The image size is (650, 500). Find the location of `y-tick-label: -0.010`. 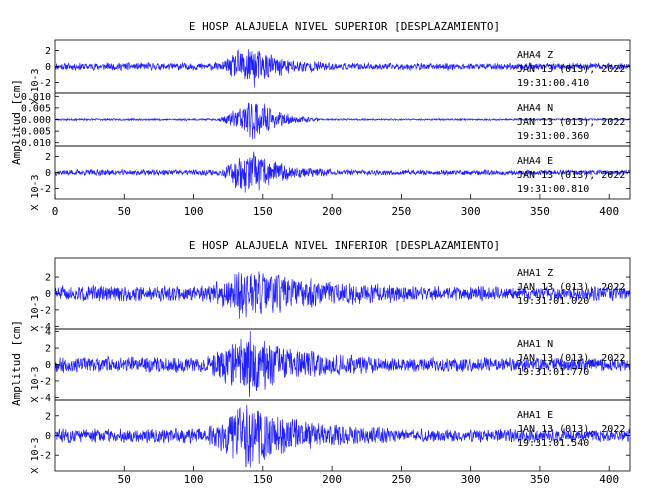

y-tick-label: -0.010 is located at coordinates (33, 143).